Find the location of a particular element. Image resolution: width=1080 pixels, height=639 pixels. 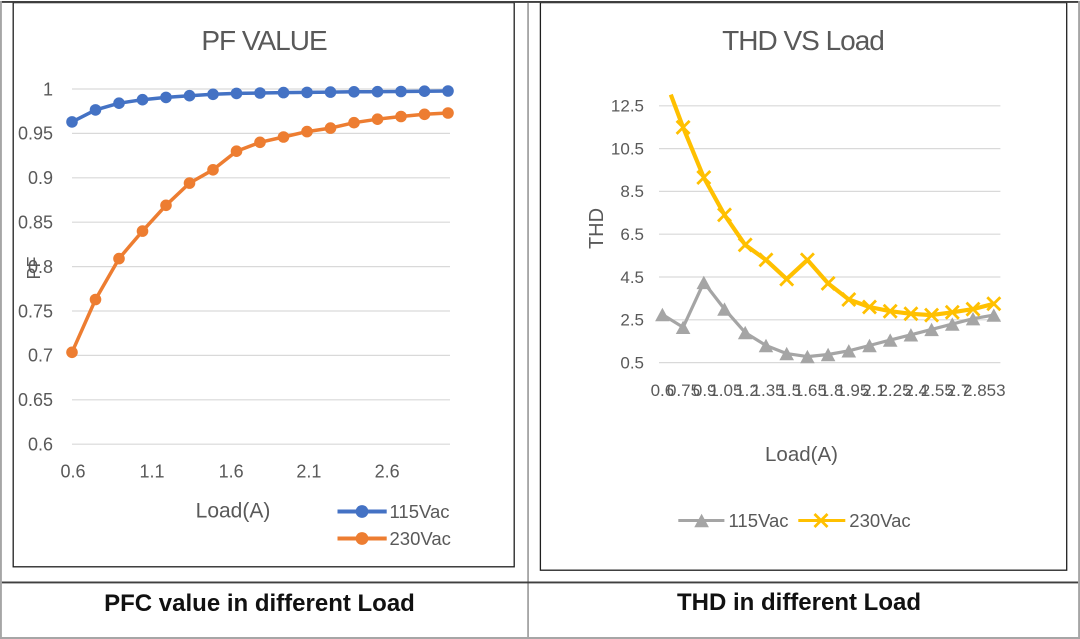

svg-text: 1 is located at coordinates (48, 89).